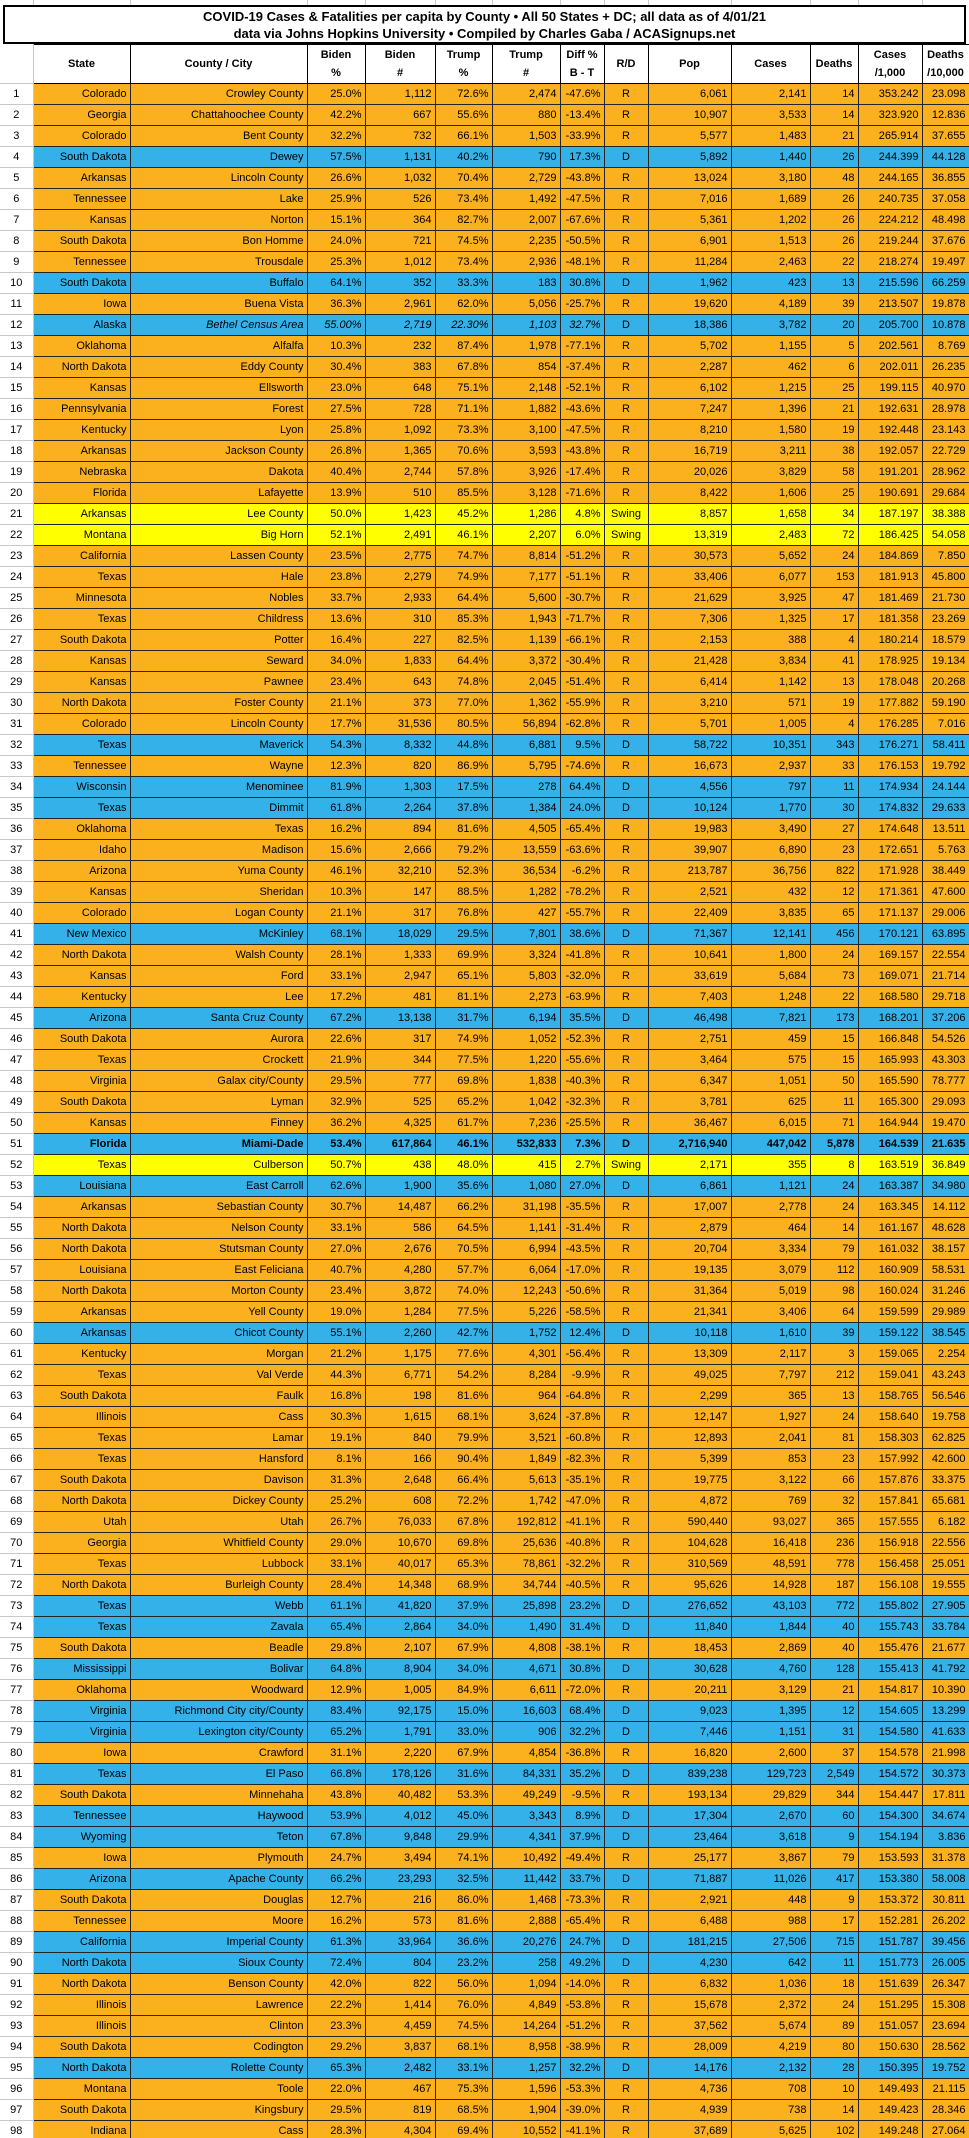  What do you see at coordinates (945, 892) in the screenshot?
I see `cell-deaths_per_10k: 47.600` at bounding box center [945, 892].